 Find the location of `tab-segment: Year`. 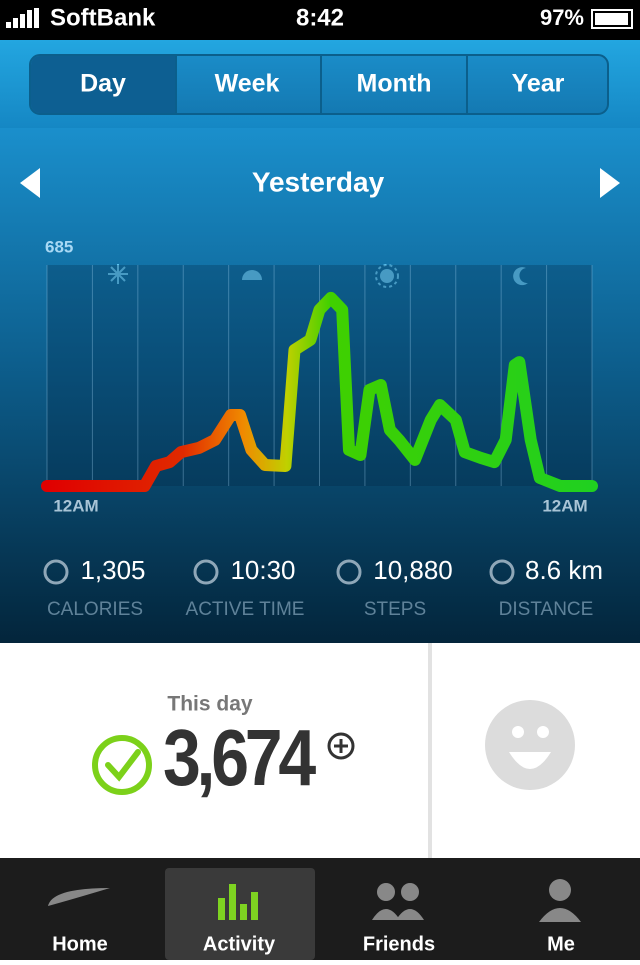

tab-segment: Year is located at coordinates (538, 84).